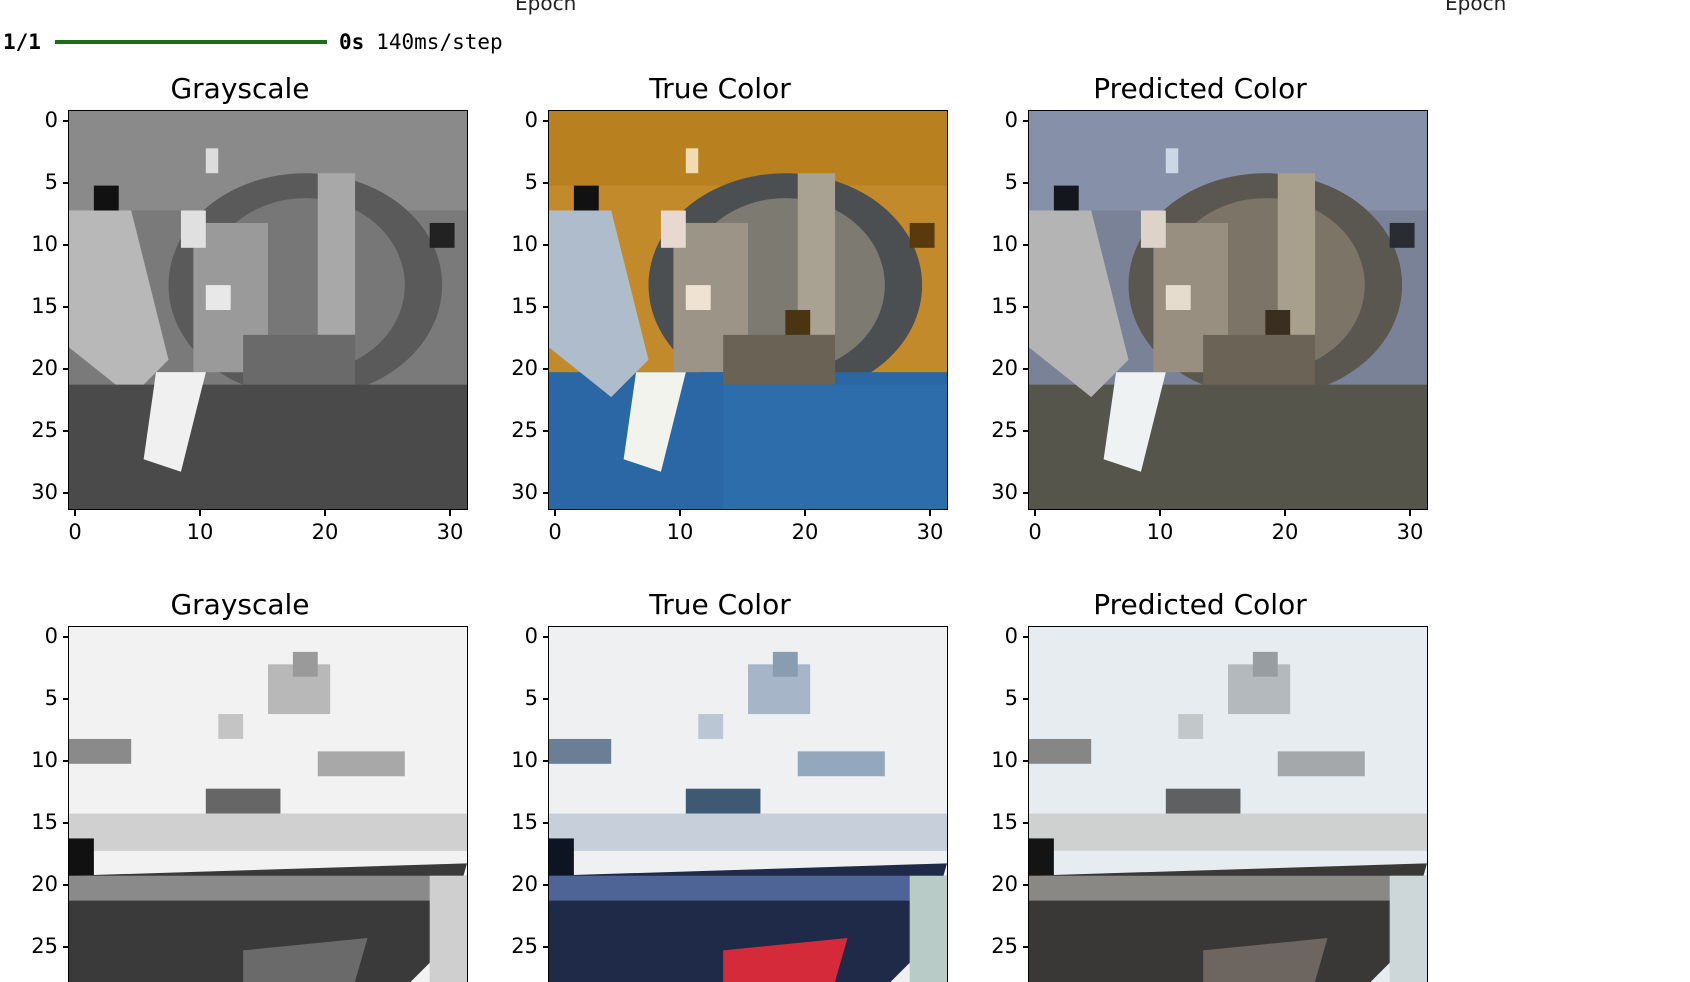 The image size is (1690, 982). I want to click on panel-title: Grayscale, so click(240, 604).